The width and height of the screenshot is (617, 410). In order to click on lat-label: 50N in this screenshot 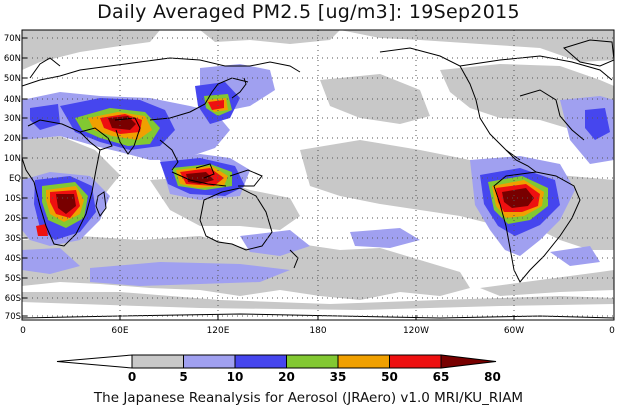, I will do `click(12, 79)`.